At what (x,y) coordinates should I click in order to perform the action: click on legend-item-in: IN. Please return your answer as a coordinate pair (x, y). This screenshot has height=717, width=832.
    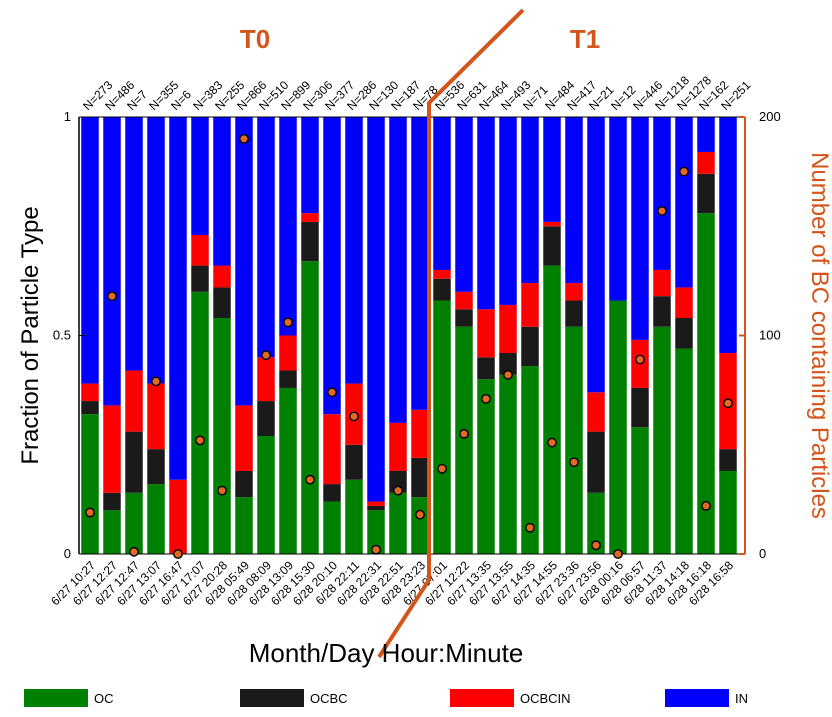
    Looking at the image, I should click on (706, 698).